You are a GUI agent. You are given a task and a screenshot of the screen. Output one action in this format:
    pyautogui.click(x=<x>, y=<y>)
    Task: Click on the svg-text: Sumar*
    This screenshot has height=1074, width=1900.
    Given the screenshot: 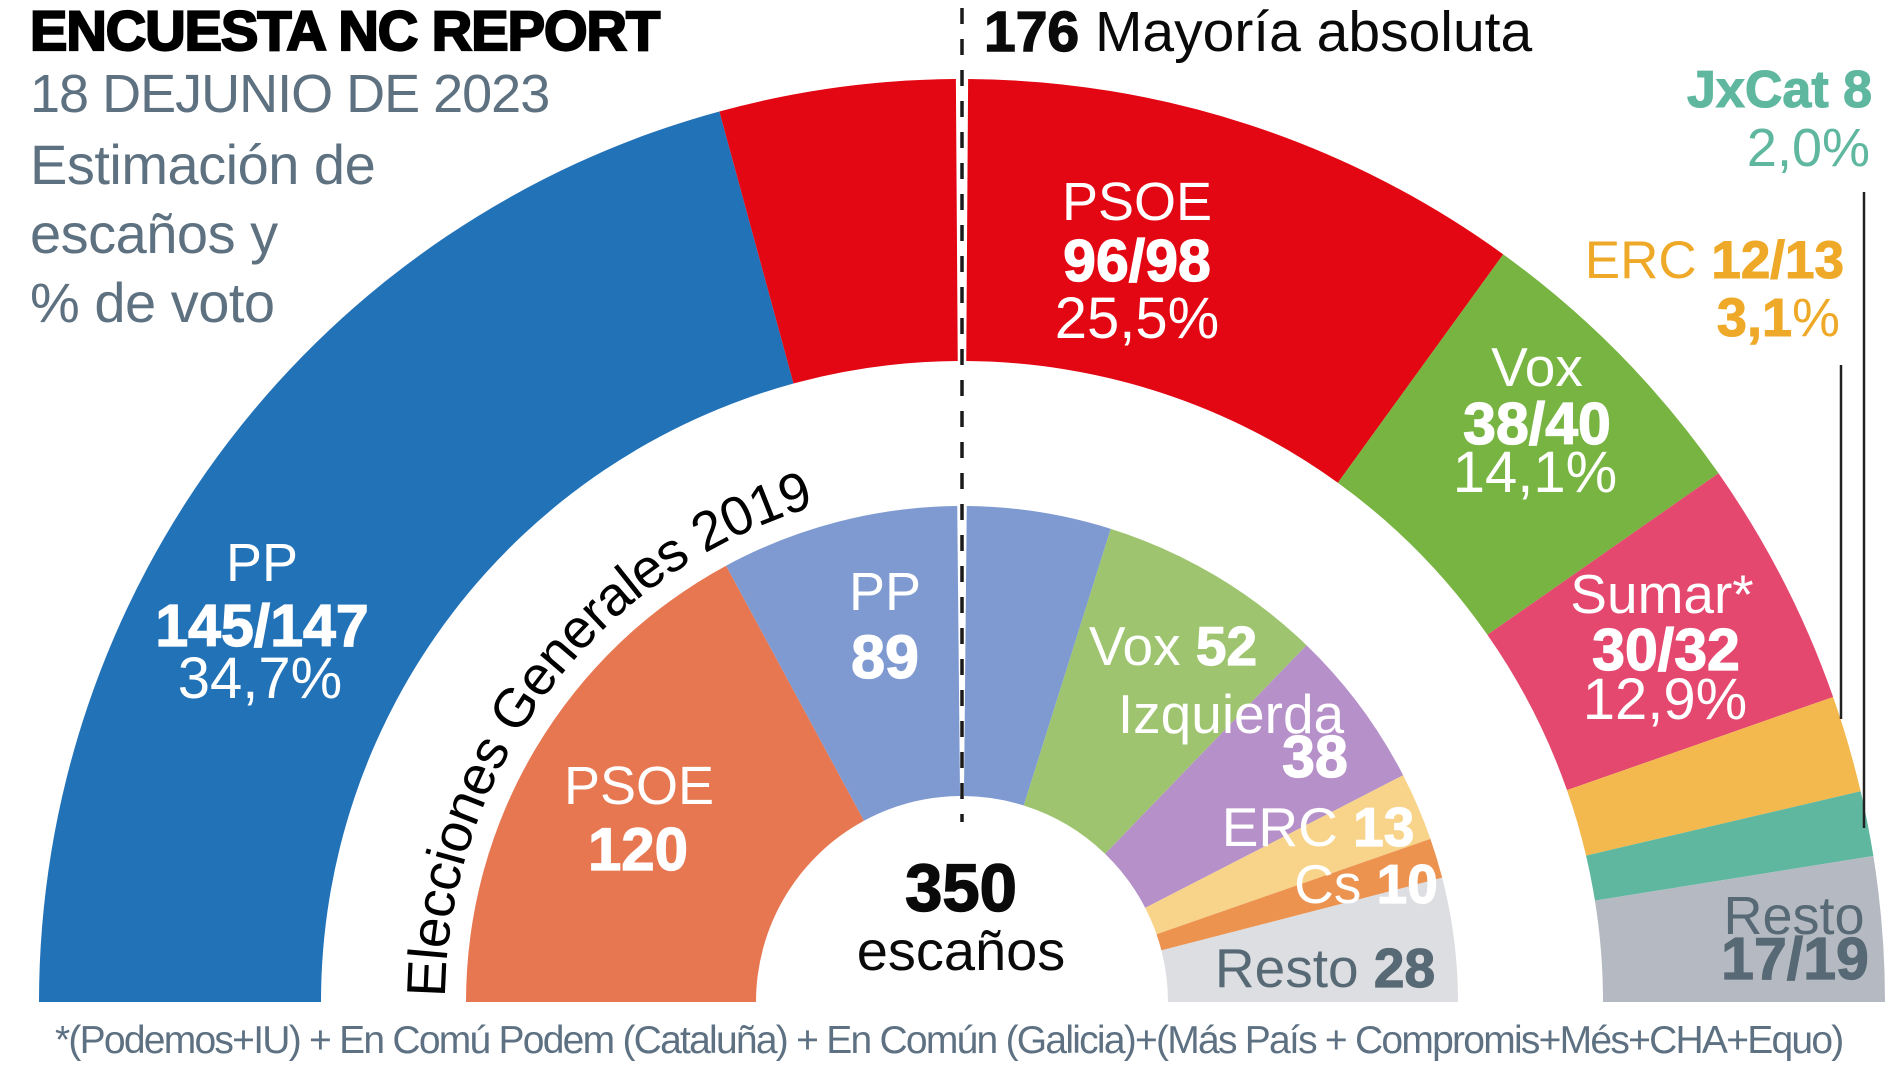 What is the action you would take?
    pyautogui.click(x=1661, y=594)
    